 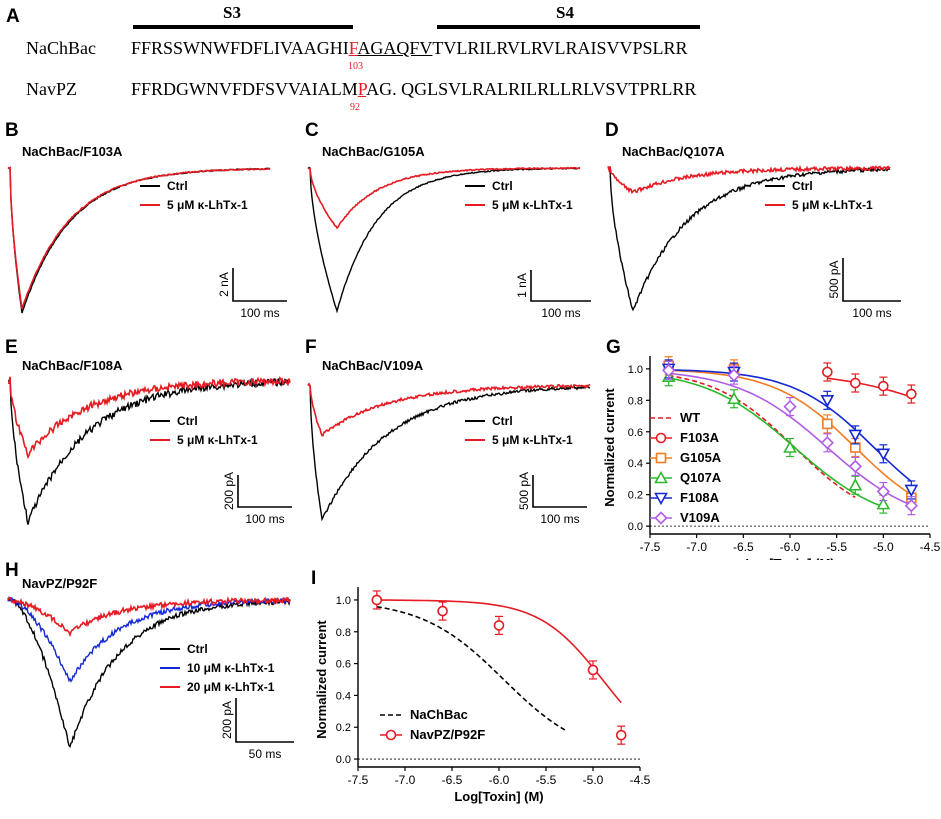 I want to click on x-tick-label: -5.0, so click(x=883, y=547).